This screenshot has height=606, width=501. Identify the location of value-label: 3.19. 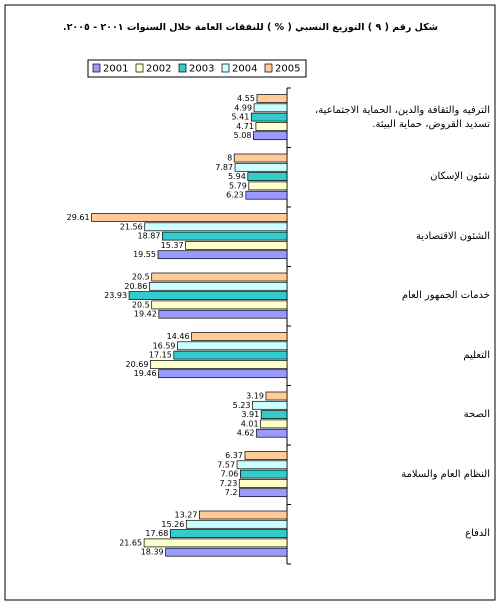
(255, 396).